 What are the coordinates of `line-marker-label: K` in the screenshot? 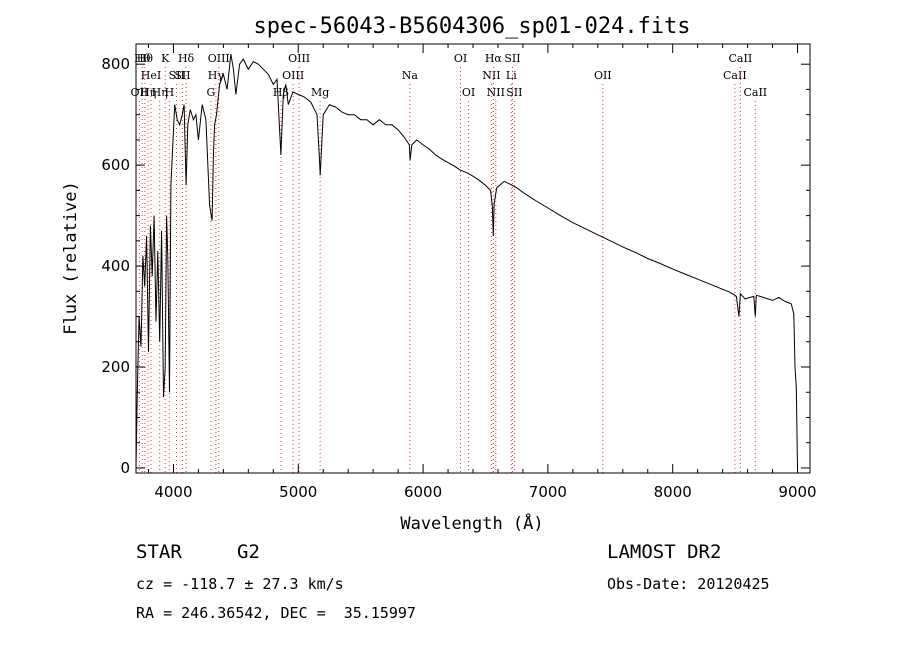 It's located at (165, 58).